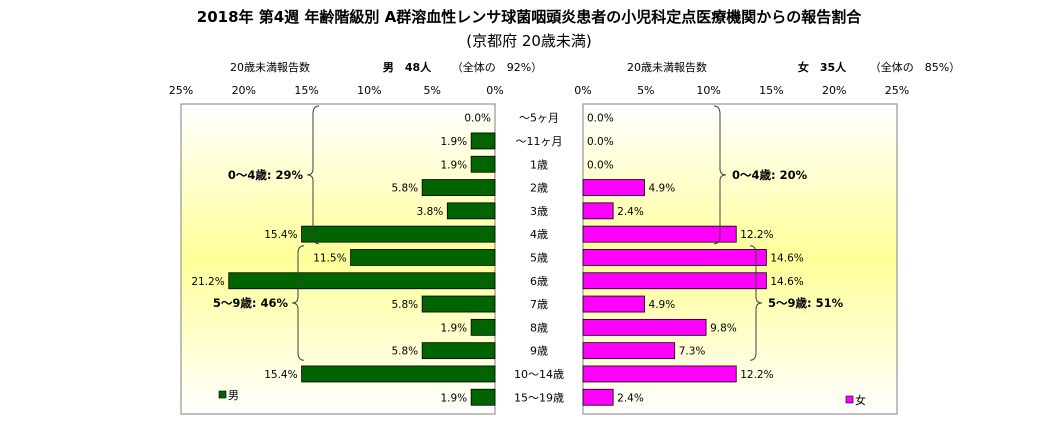 Image resolution: width=1059 pixels, height=443 pixels. Describe the element at coordinates (529, 41) in the screenshot. I see `chart-subtitle: (京都府 20歳未満)` at that location.